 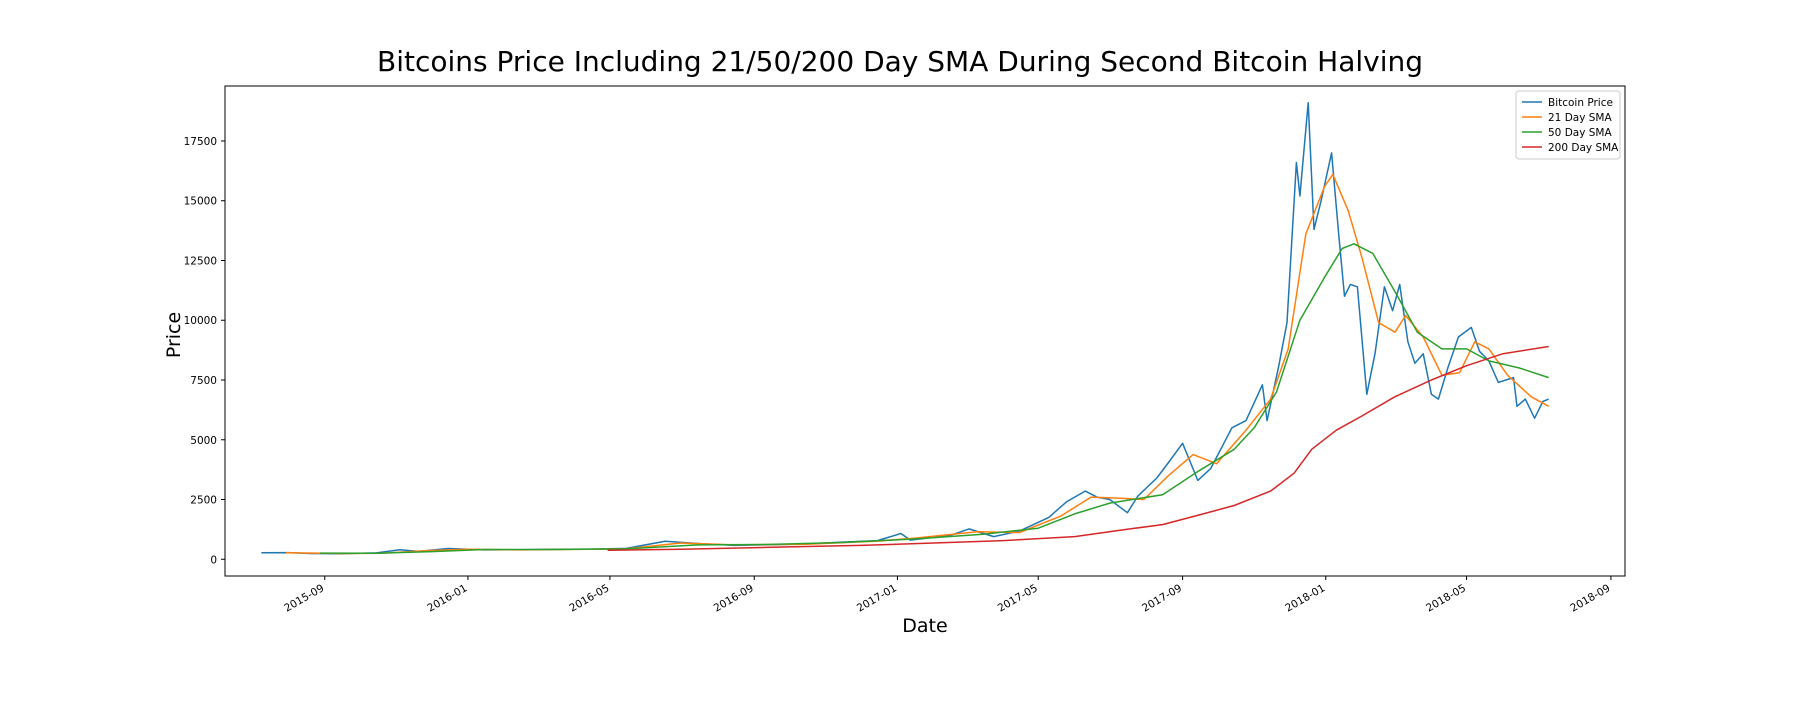 What do you see at coordinates (174, 335) in the screenshot?
I see `y-axis-label: Price` at bounding box center [174, 335].